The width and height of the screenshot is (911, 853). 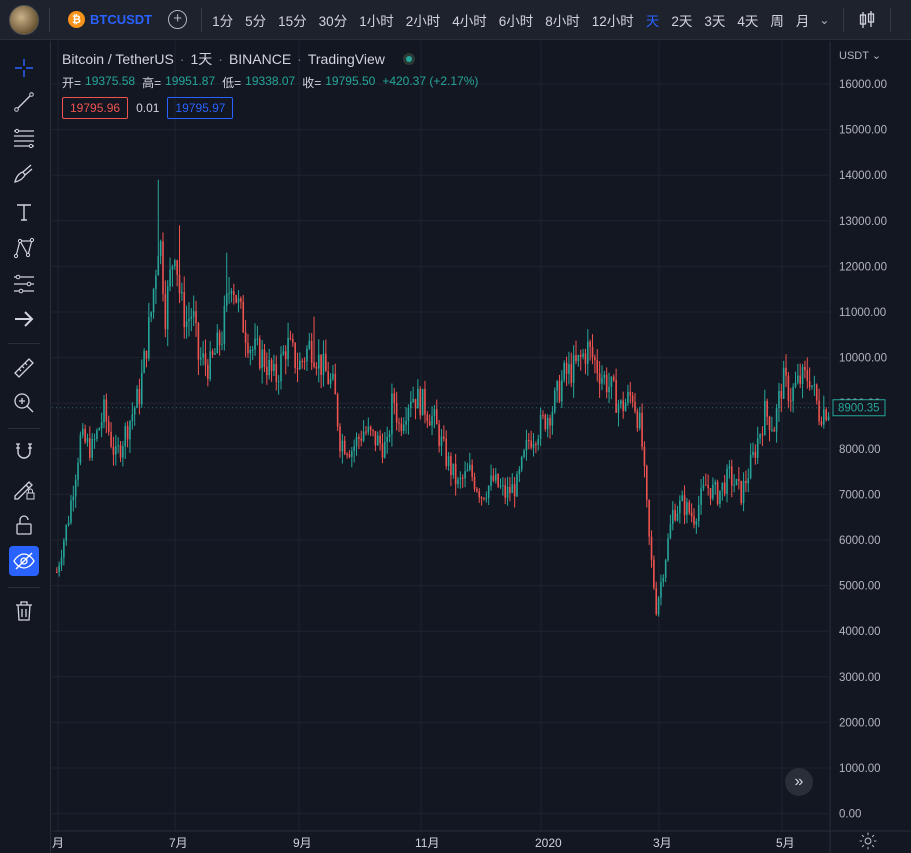 What do you see at coordinates (333, 21) in the screenshot?
I see `interval-3: 30分` at bounding box center [333, 21].